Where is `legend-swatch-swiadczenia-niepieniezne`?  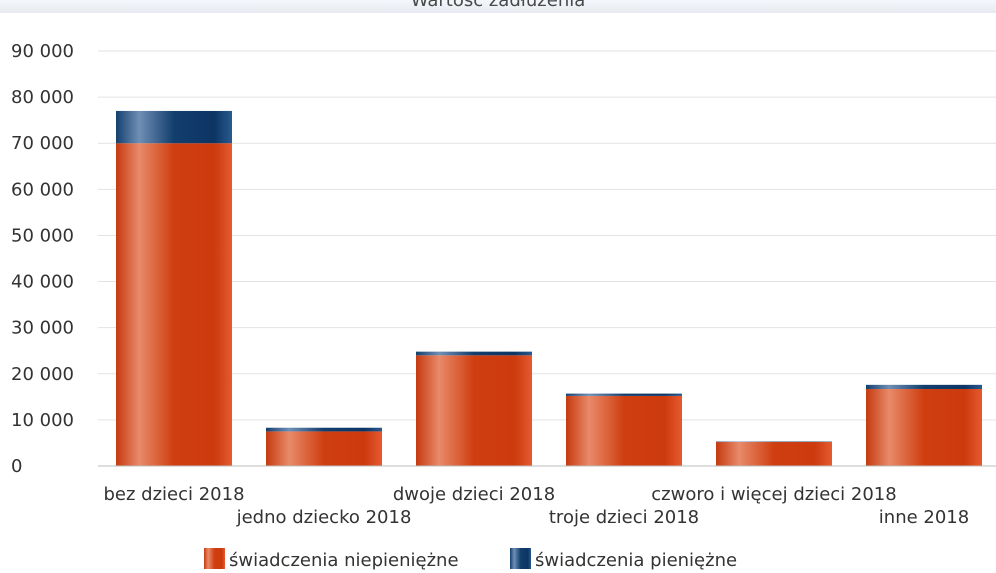
legend-swatch-swiadczenia-niepieniezne is located at coordinates (214, 558).